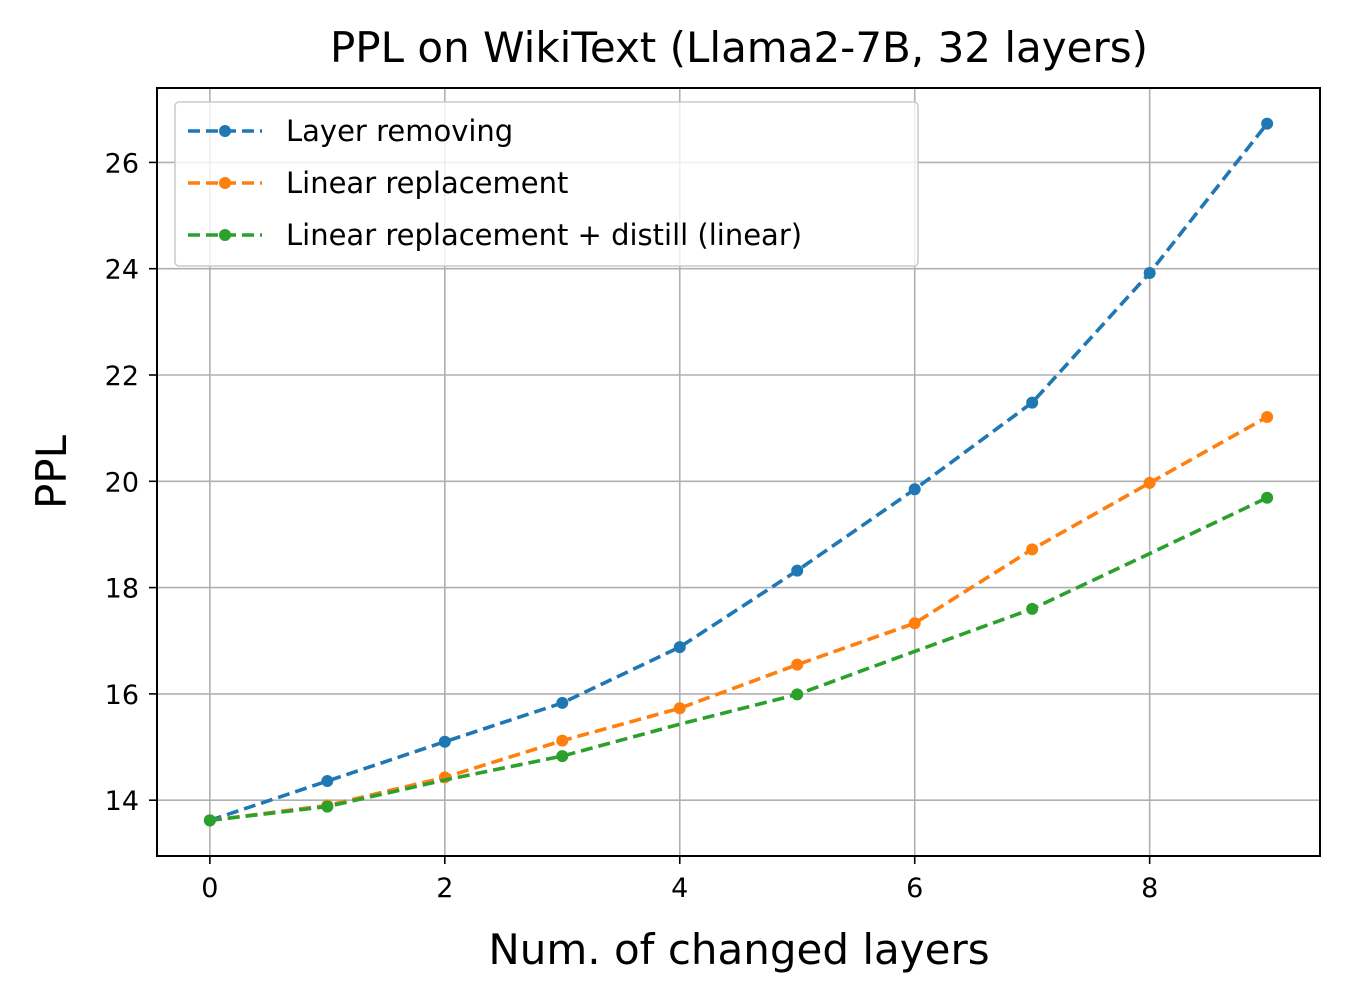  Describe the element at coordinates (122, 376) in the screenshot. I see `y-tick-label: 22` at that location.